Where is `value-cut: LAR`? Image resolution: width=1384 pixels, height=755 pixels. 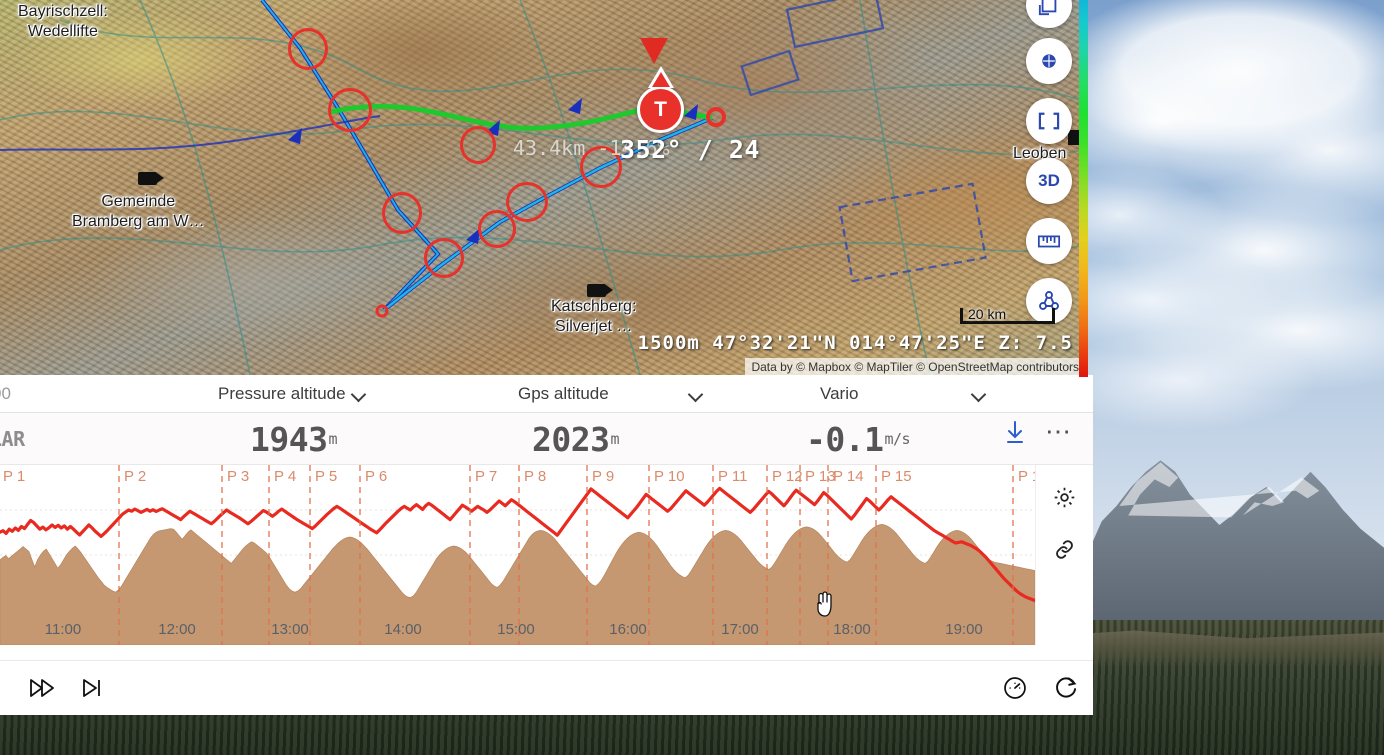
value-cut: LAR is located at coordinates (12, 439).